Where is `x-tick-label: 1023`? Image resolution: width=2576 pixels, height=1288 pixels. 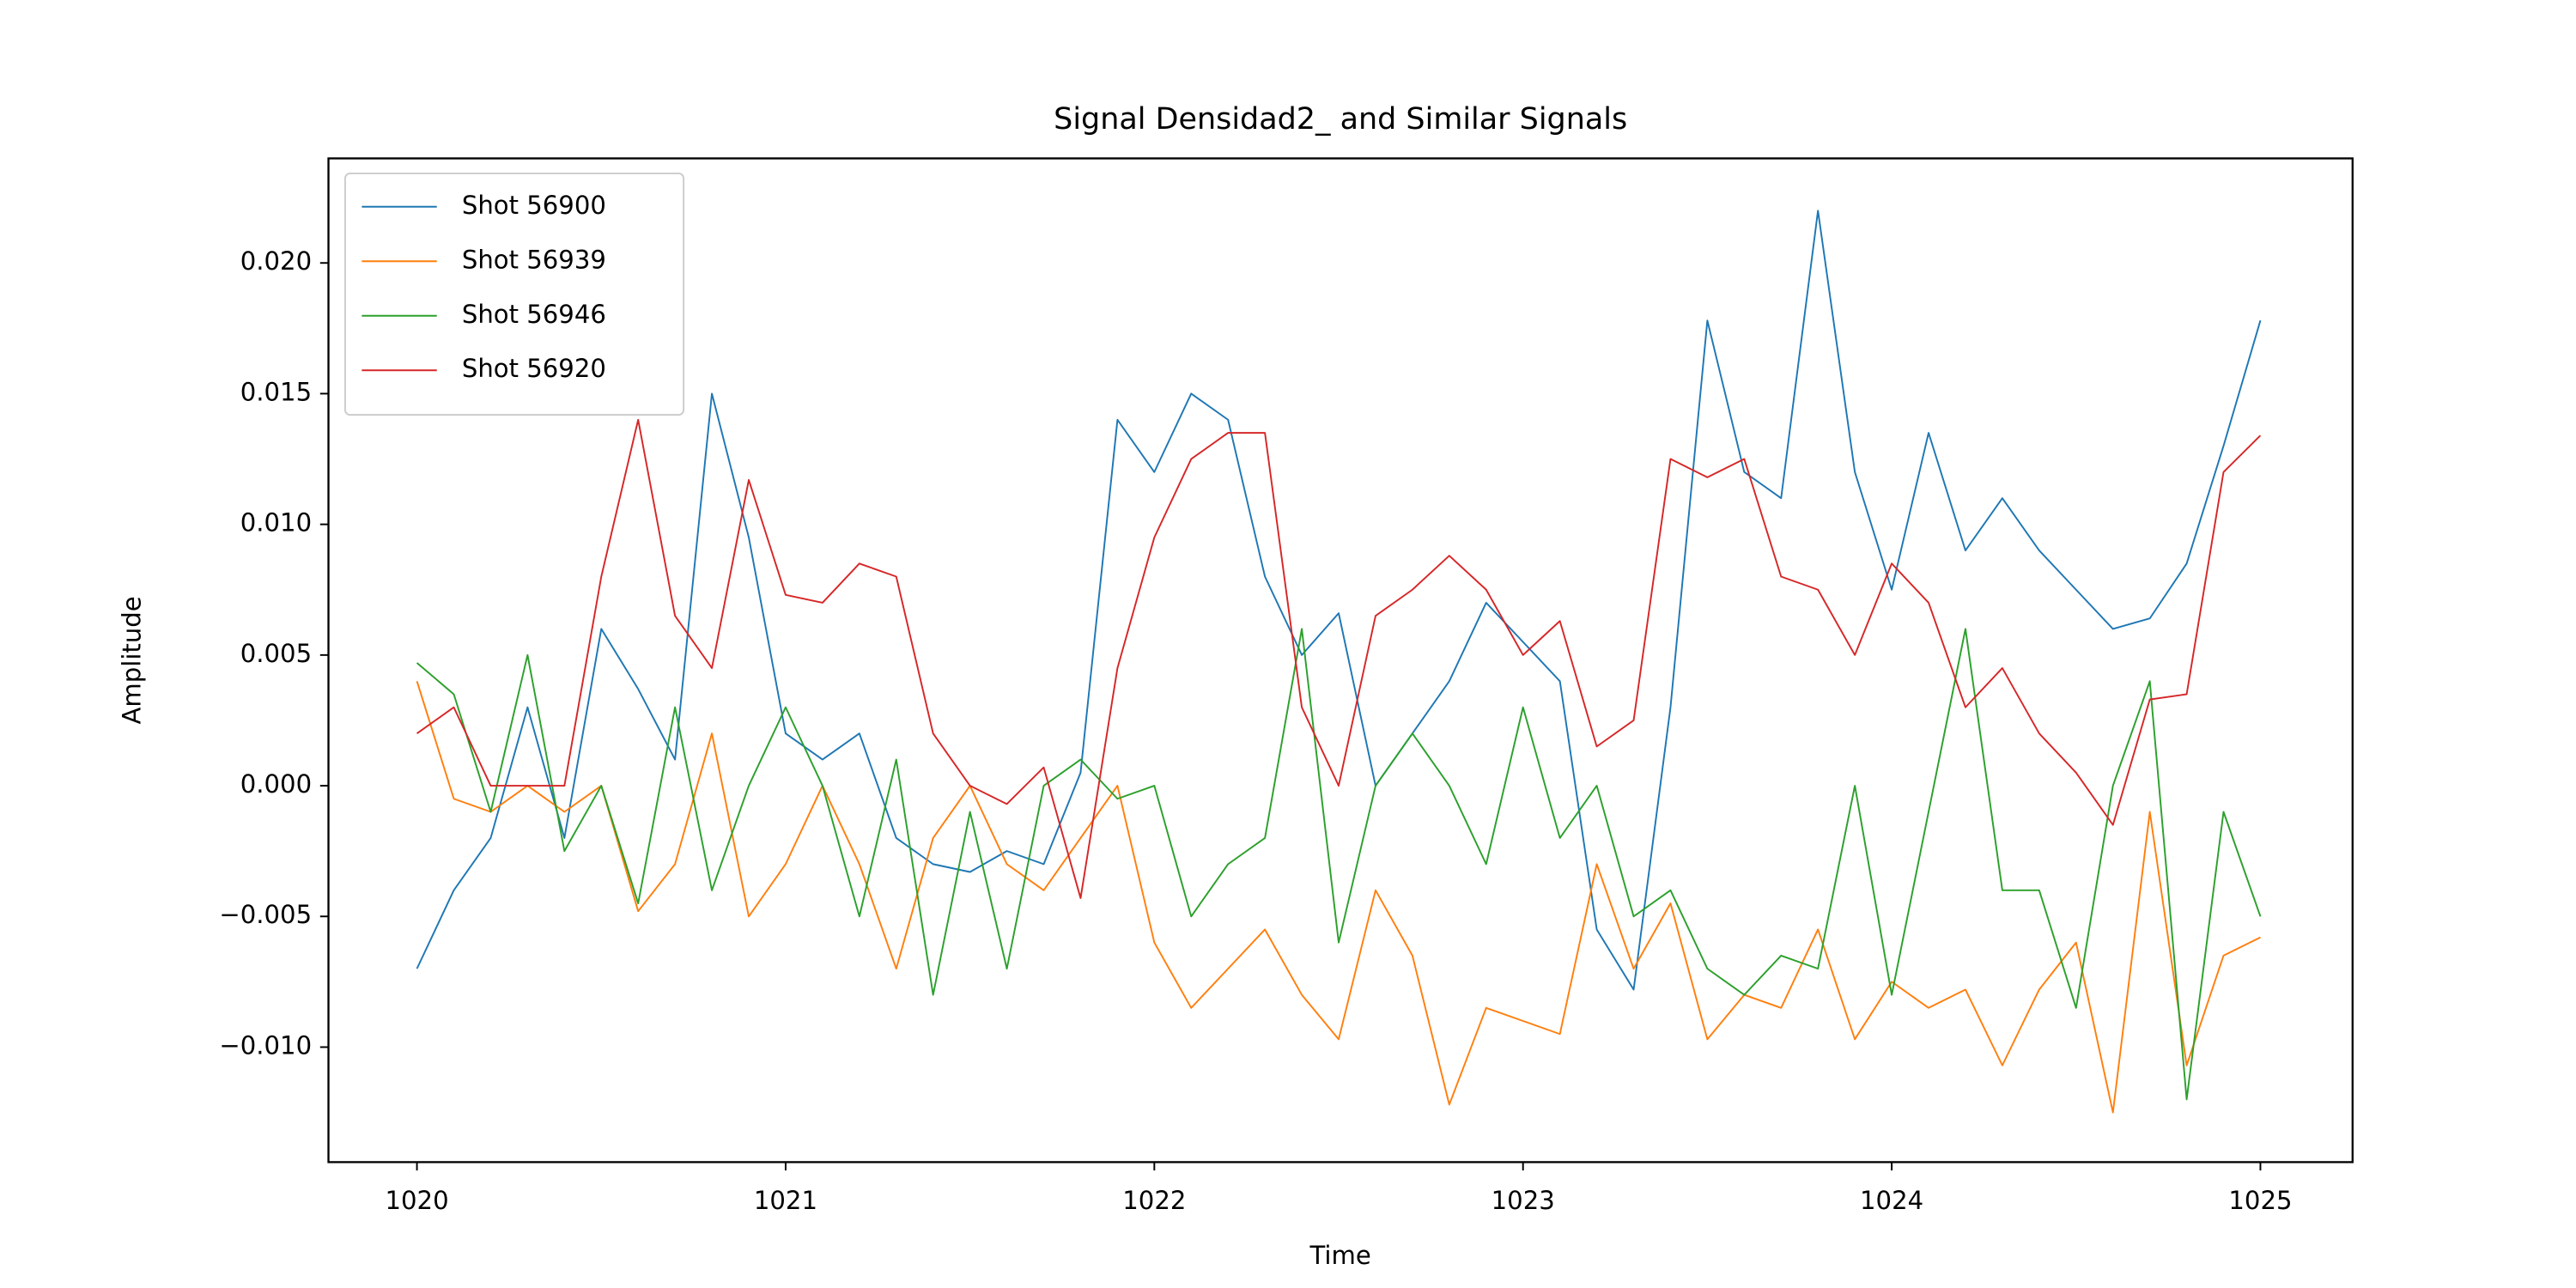 x-tick-label: 1023 is located at coordinates (1524, 1200).